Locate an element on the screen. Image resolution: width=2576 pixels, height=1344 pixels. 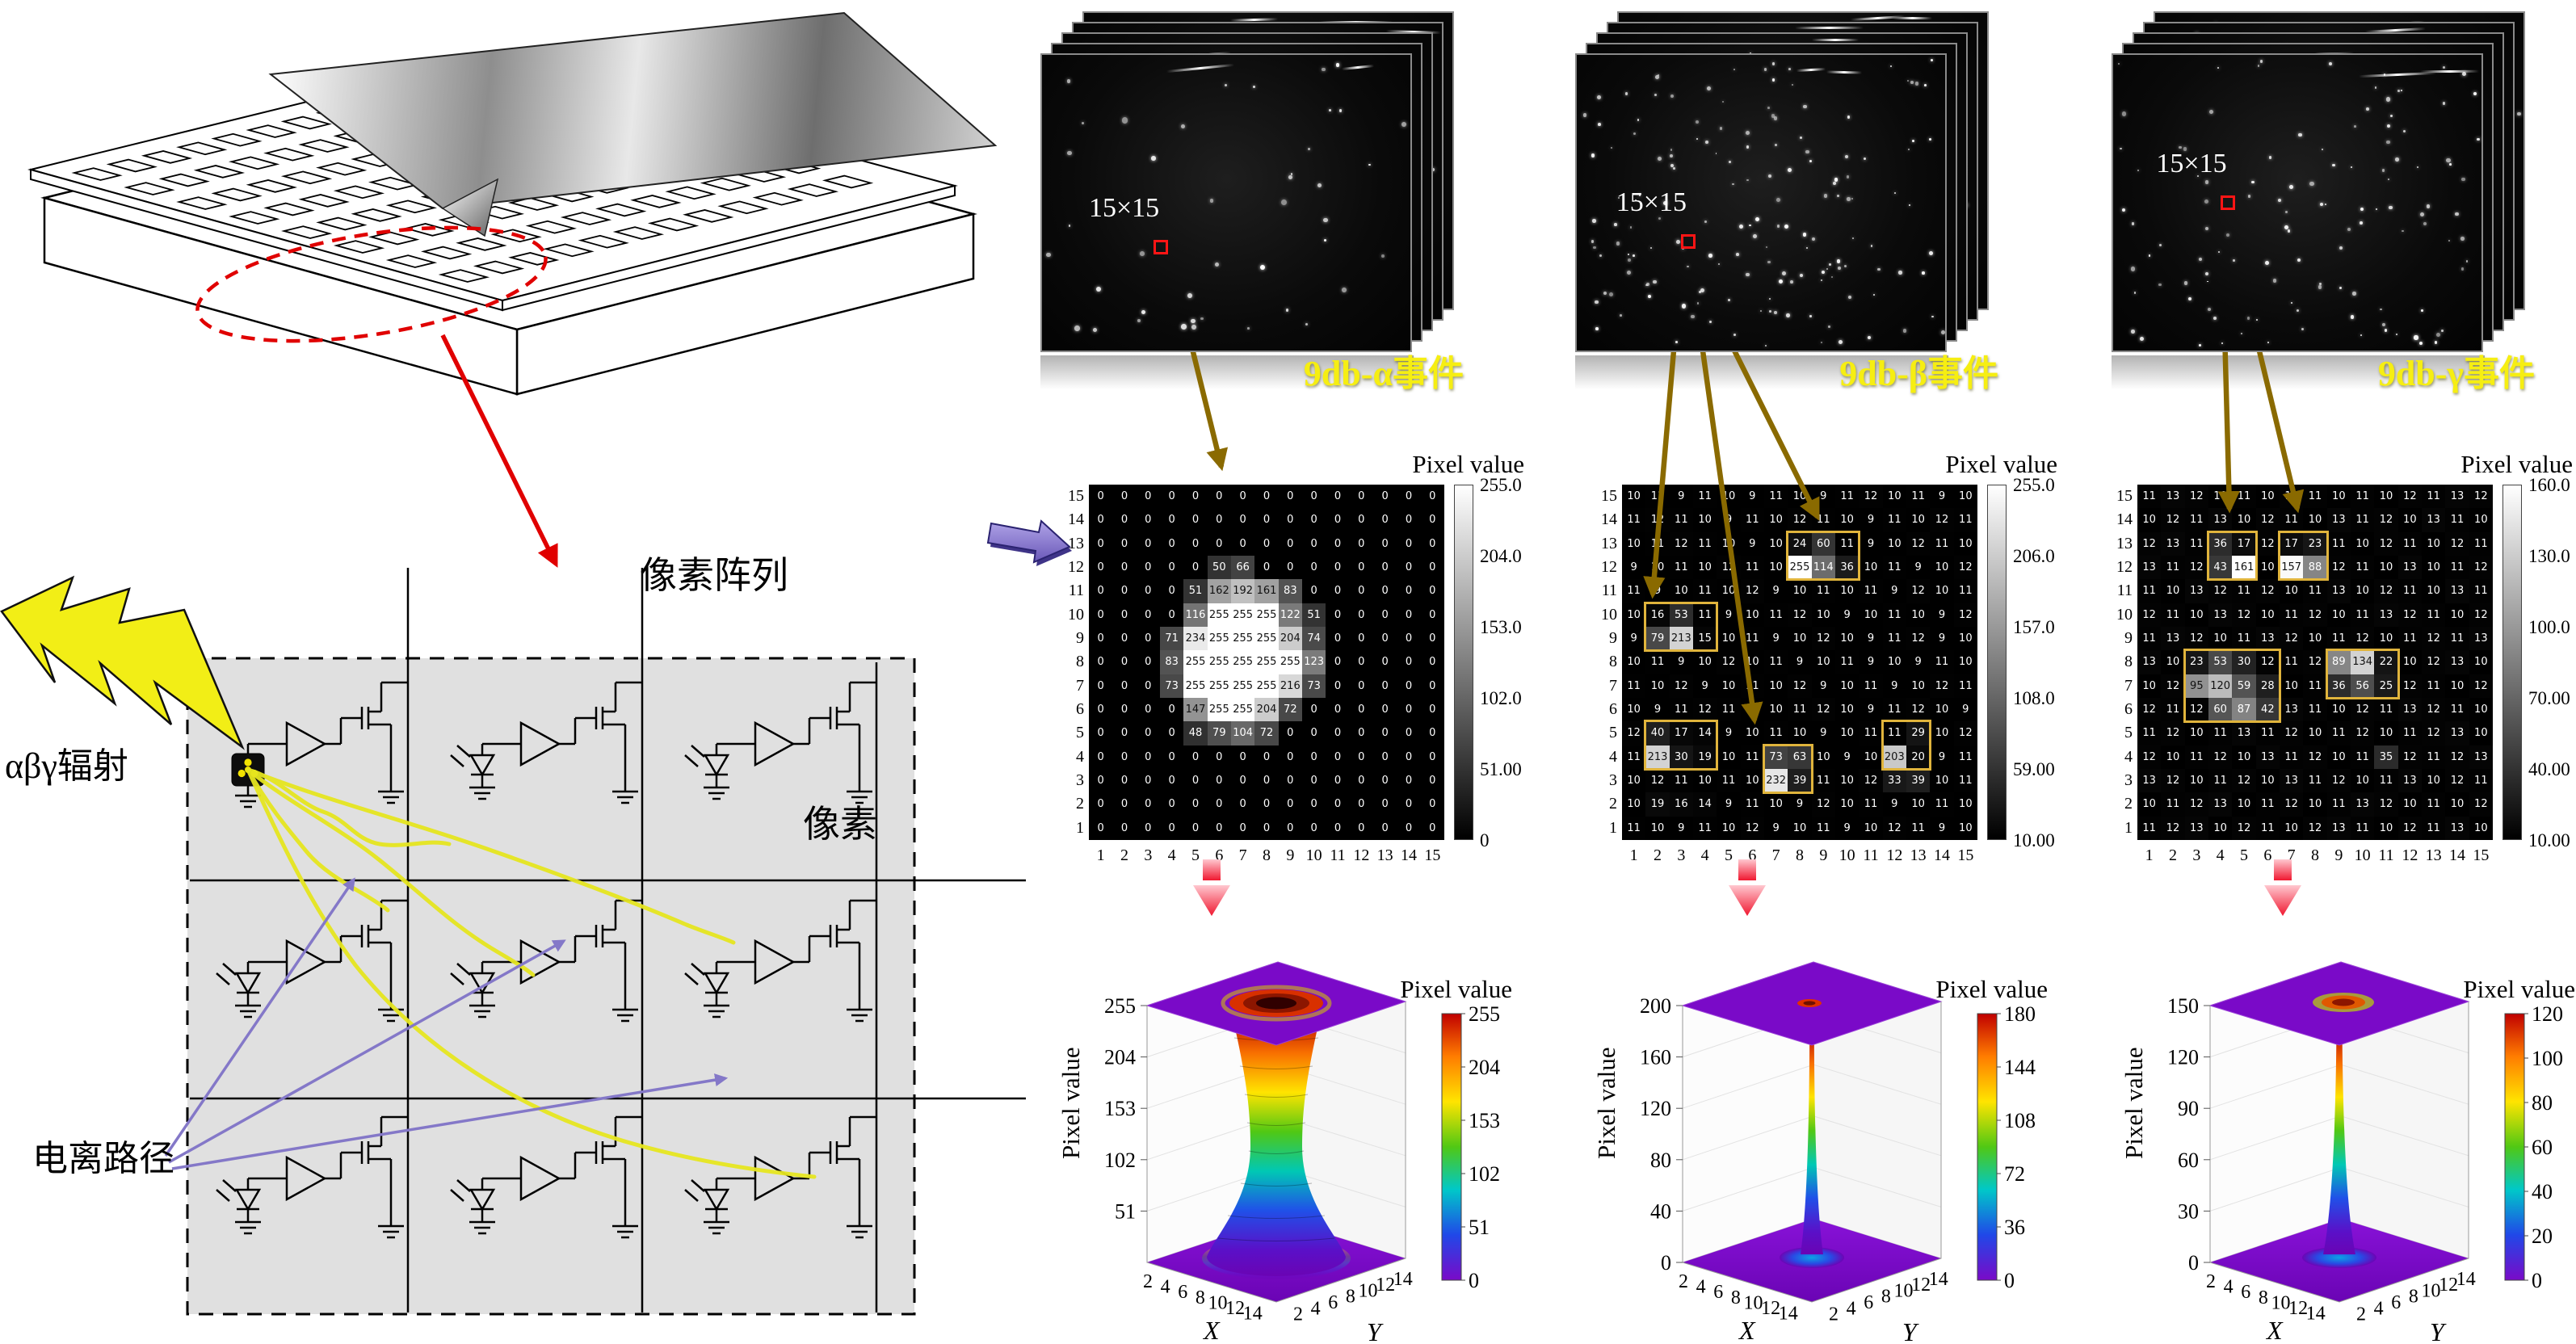
row-label: 11 is located at coordinates (1076, 591).